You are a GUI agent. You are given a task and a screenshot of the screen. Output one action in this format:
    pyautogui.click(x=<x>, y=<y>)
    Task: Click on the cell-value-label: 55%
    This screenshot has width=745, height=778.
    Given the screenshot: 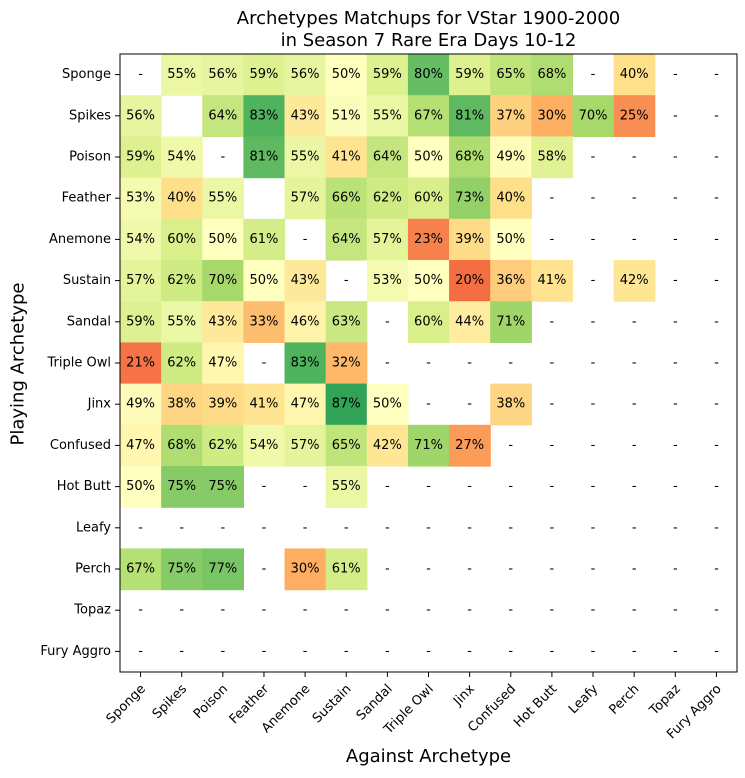 What is the action you would take?
    pyautogui.click(x=222, y=198)
    